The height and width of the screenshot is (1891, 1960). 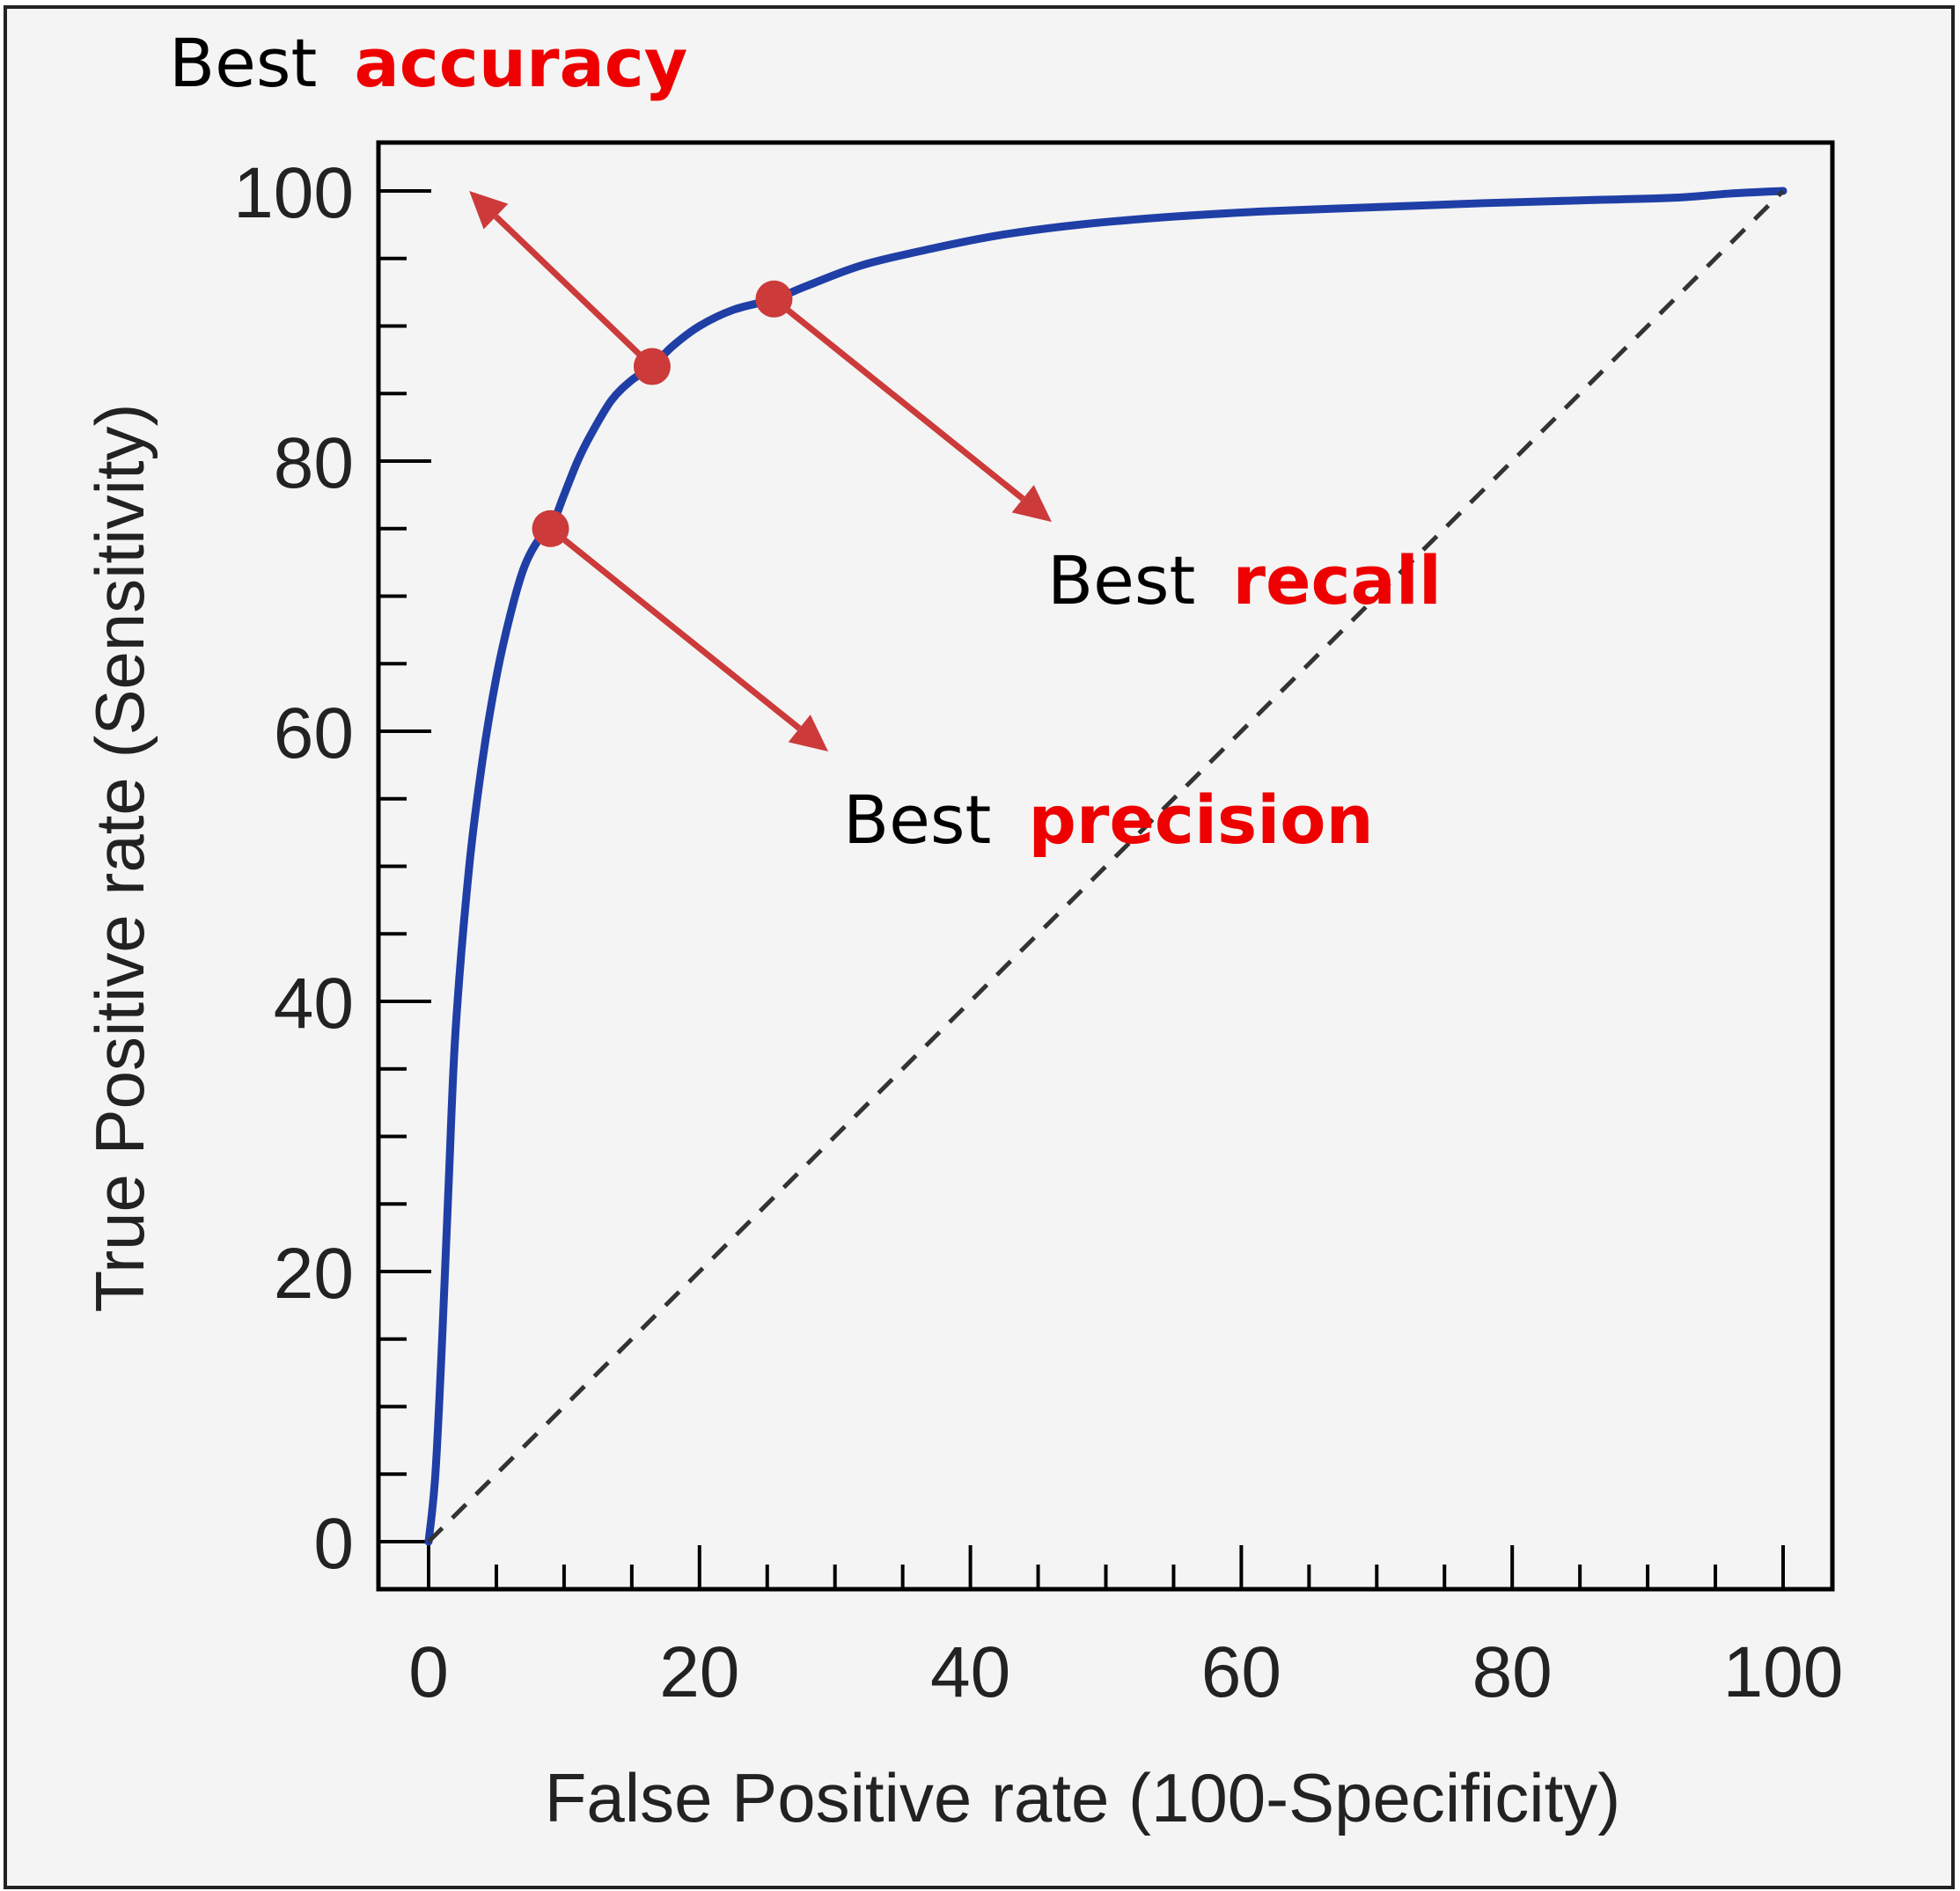 I want to click on x-tick-label: 100, so click(x=1783, y=1672).